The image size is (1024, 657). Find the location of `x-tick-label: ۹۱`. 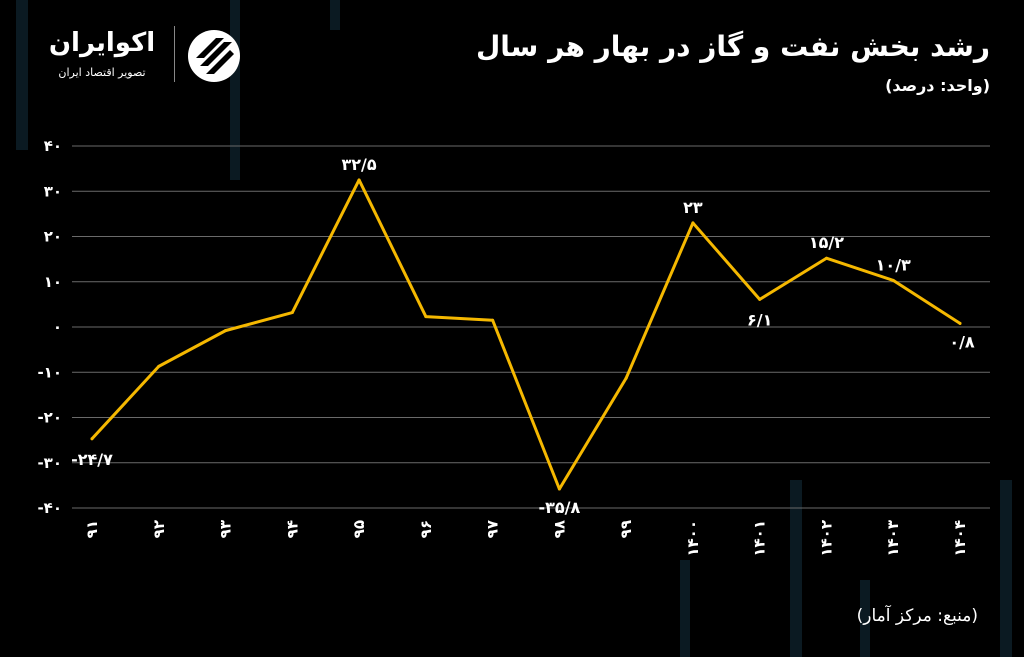

x-tick-label: ۹۱ is located at coordinates (92, 529).